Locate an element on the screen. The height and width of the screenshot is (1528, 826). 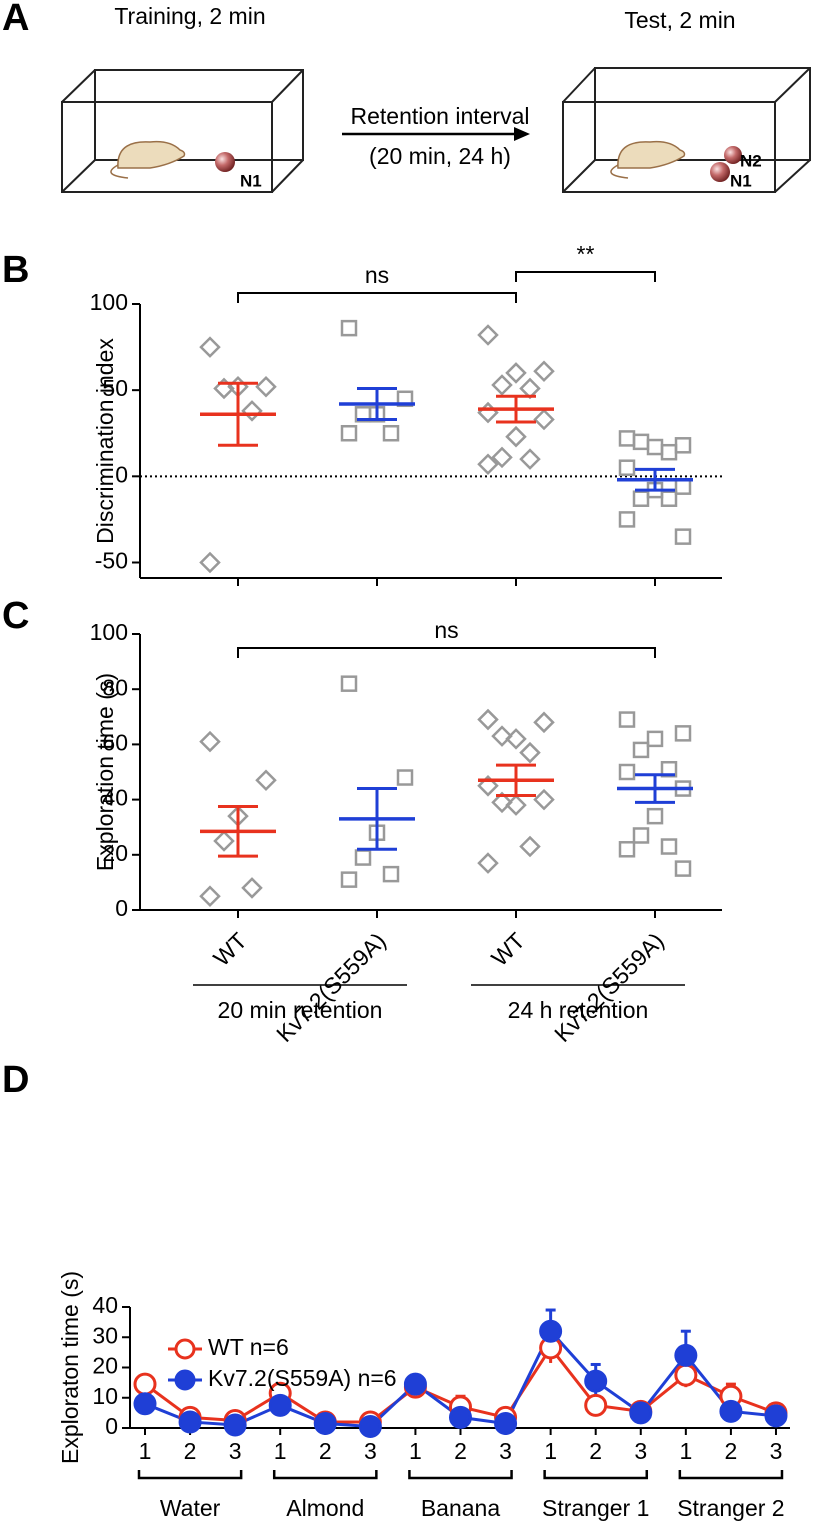
legend-label: Kv7.2(S559A) n=6 is located at coordinates (302, 1378).